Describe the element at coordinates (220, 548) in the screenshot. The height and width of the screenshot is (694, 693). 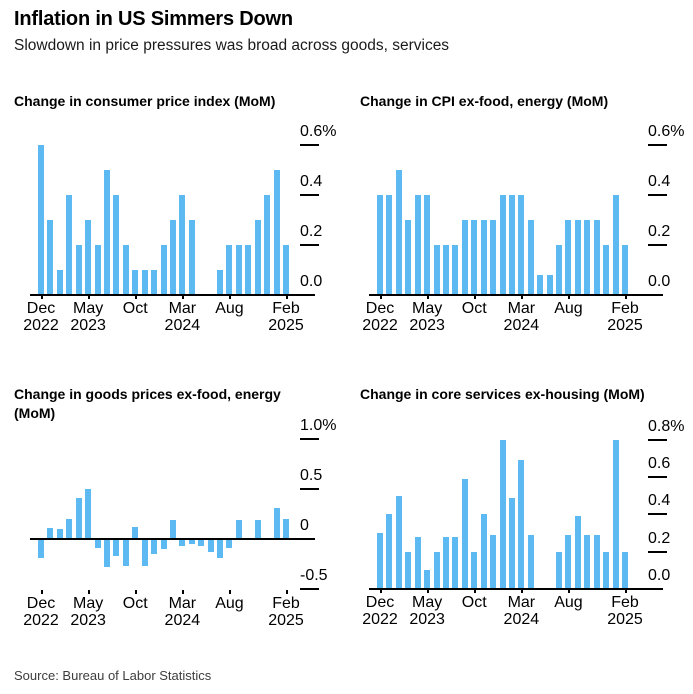
I see `bar-jul-2024` at that location.